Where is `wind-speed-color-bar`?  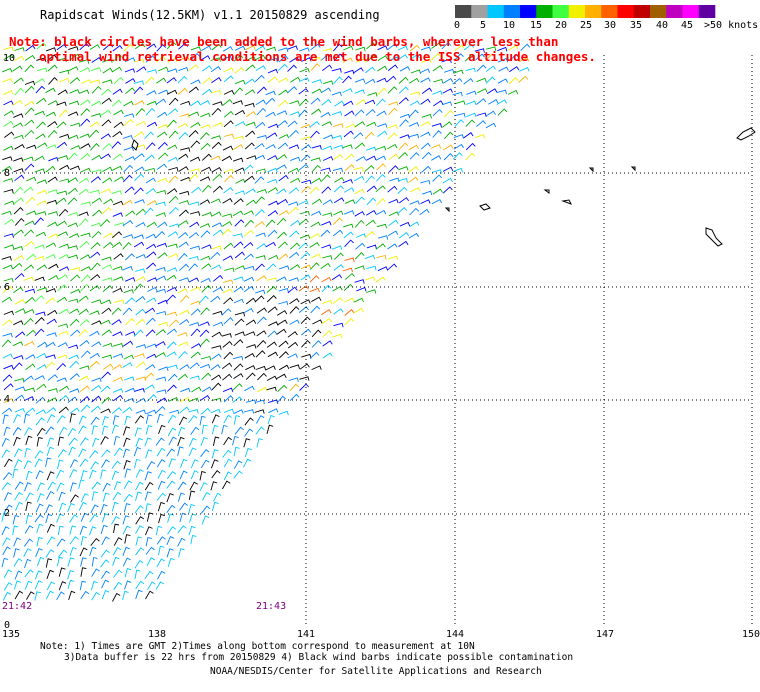
wind-speed-color-bar is located at coordinates (585, 11).